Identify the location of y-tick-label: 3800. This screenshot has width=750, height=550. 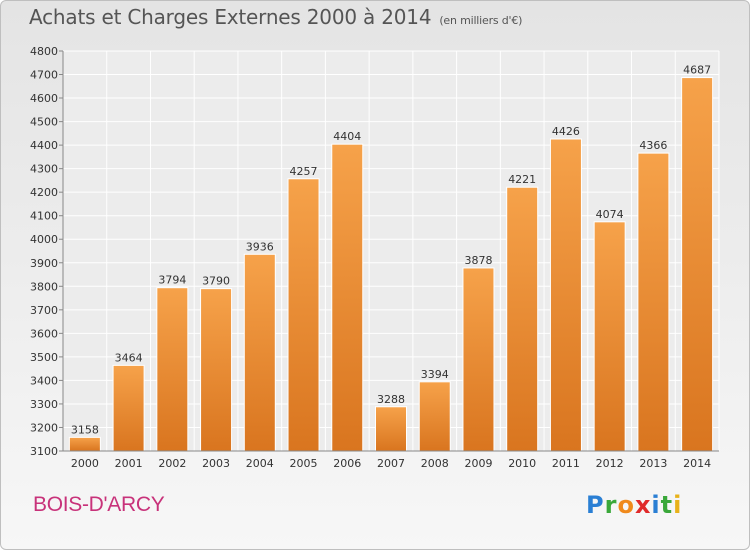
(44, 286).